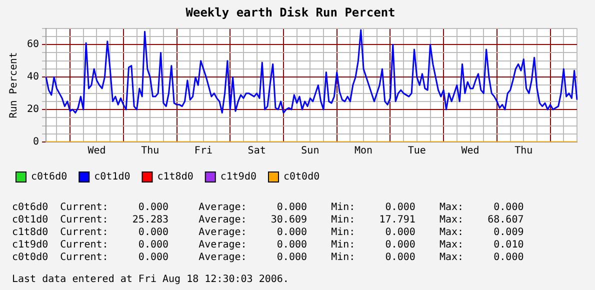 This screenshot has height=290, width=595. I want to click on text: Last data entered at Fri Aug 18 12:30:03 2006., so click(150, 279).